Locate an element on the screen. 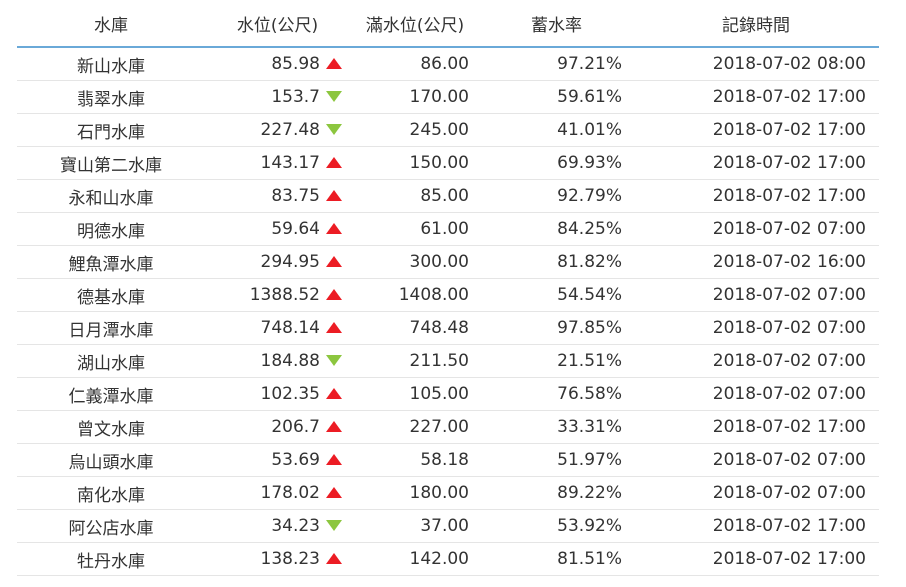 This screenshot has height=587, width=906. table-row: 牡丹水庫 138.23 142.00 81.51% 2018-07-02 17:00 is located at coordinates (448, 559).